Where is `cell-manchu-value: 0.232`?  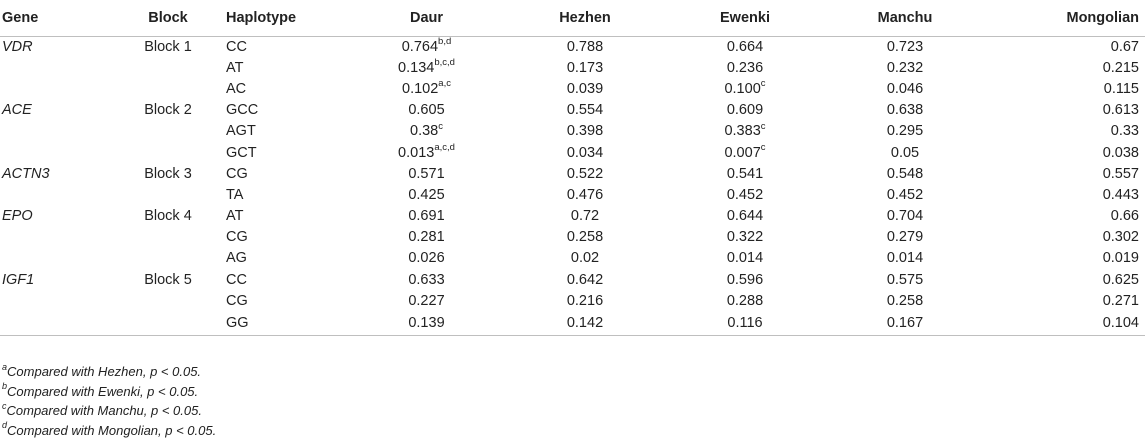
cell-manchu-value: 0.232 is located at coordinates (905, 67).